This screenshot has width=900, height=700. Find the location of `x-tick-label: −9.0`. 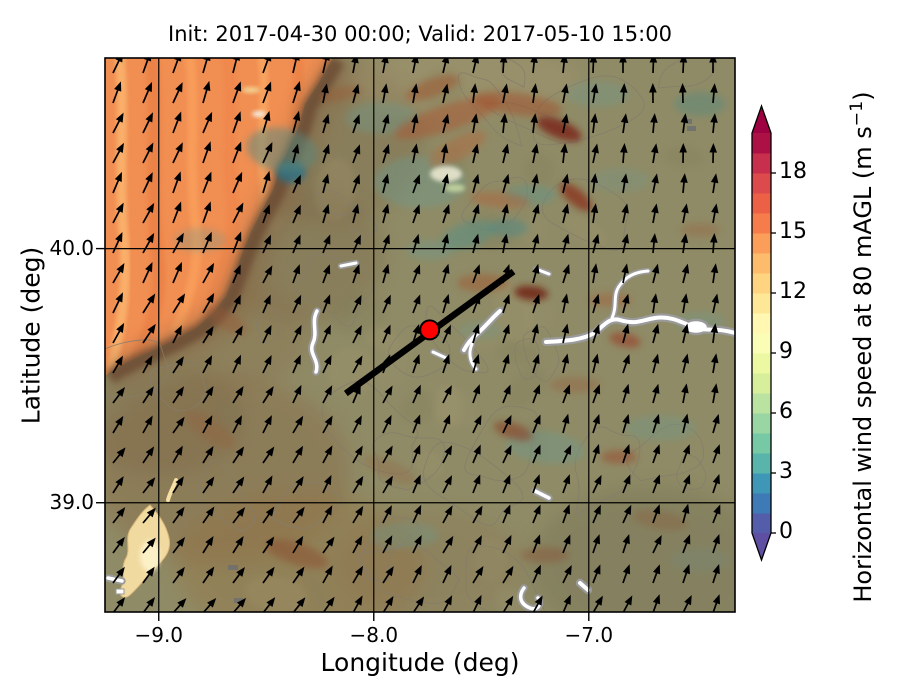

x-tick-label: −9.0 is located at coordinates (159, 635).